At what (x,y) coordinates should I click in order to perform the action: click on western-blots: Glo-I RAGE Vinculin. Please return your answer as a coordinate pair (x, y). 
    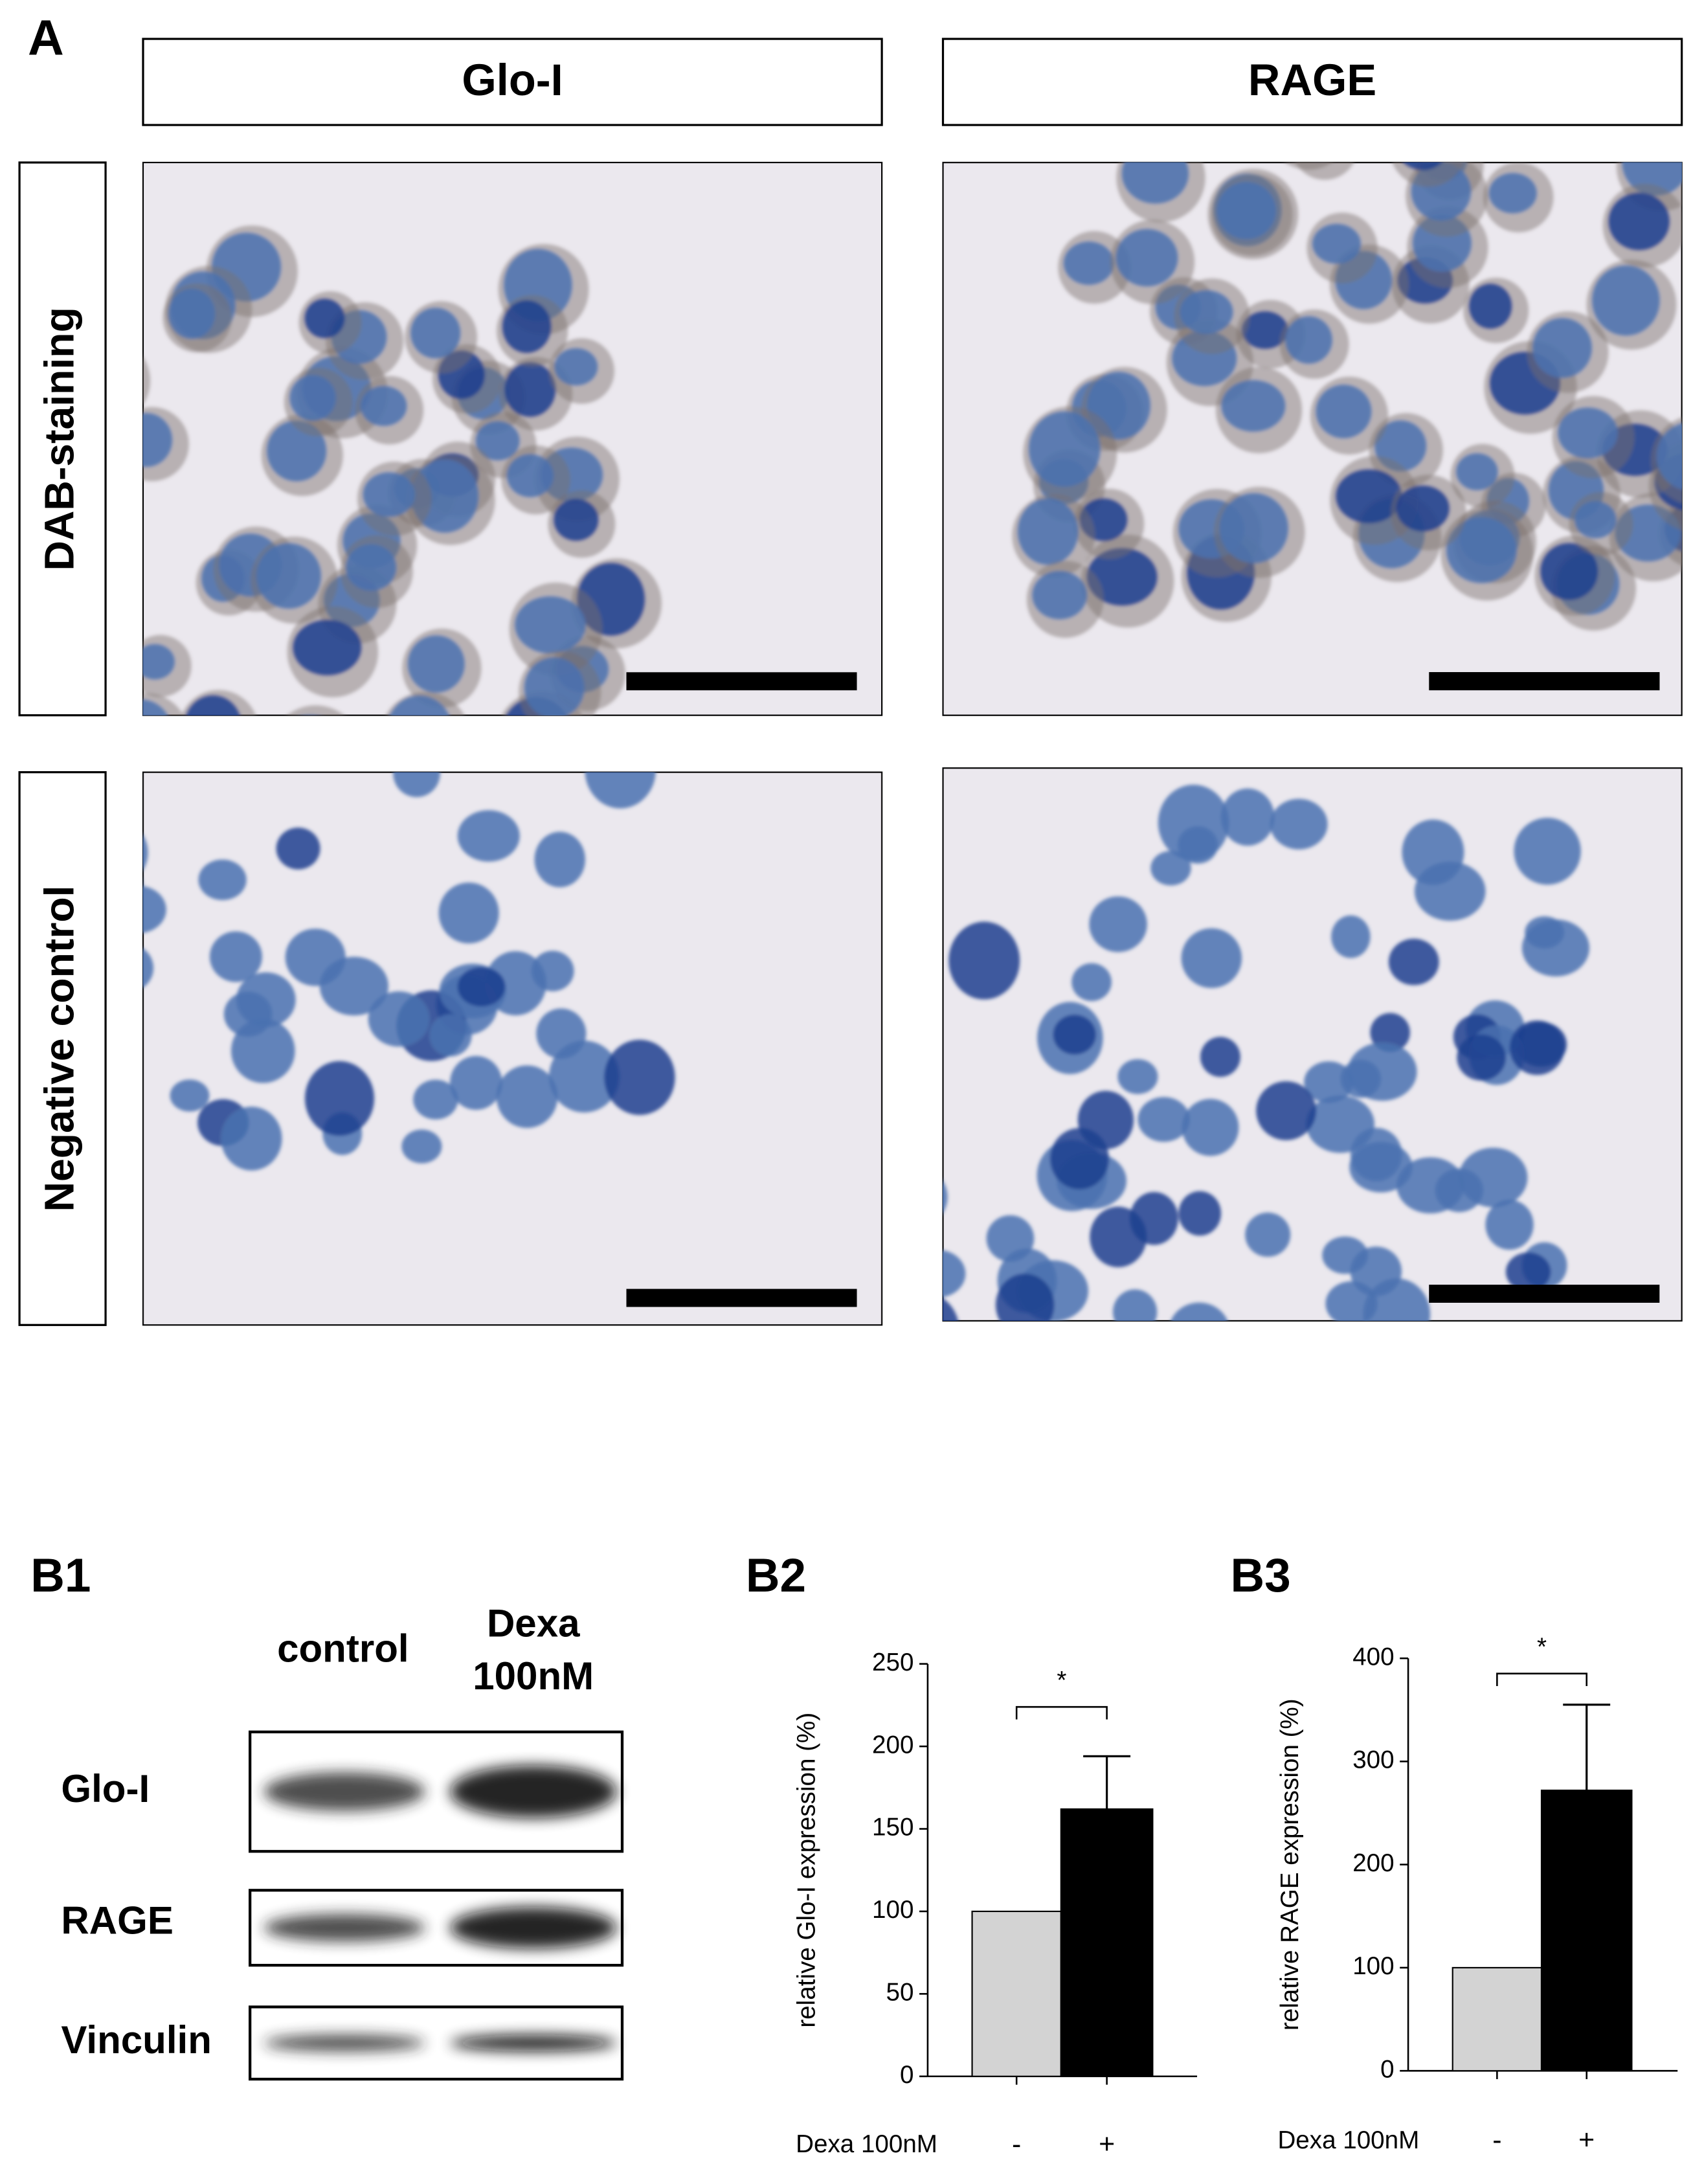
    Looking at the image, I should click on (342, 1905).